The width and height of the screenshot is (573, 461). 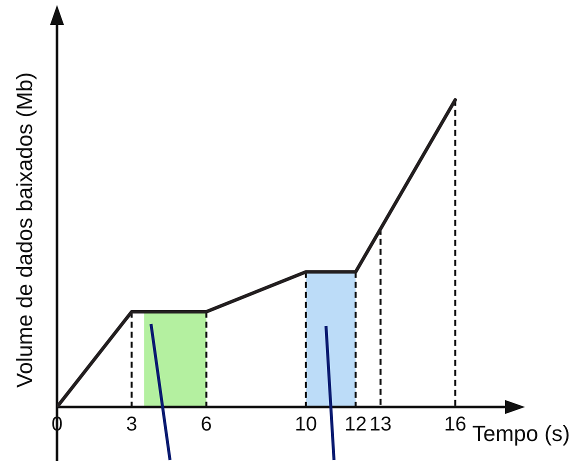 What do you see at coordinates (25, 230) in the screenshot?
I see `y-axis-title: Volume de dados baixados (Mb)` at bounding box center [25, 230].